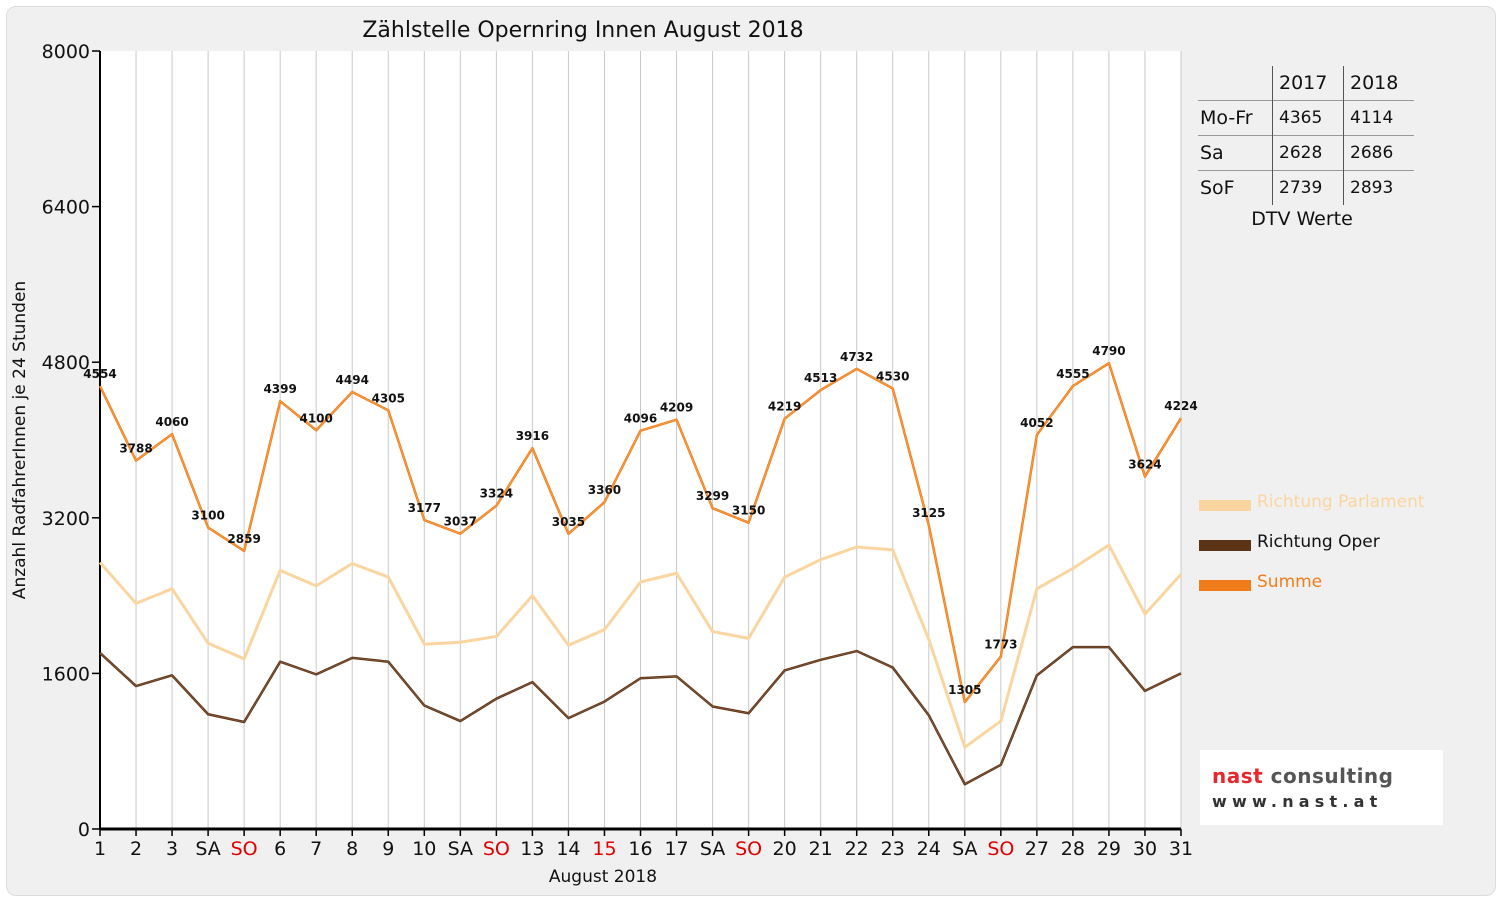 Image resolution: width=1500 pixels, height=900 pixels. Describe the element at coordinates (532, 849) in the screenshot. I see `x-tick-label: 13` at that location.